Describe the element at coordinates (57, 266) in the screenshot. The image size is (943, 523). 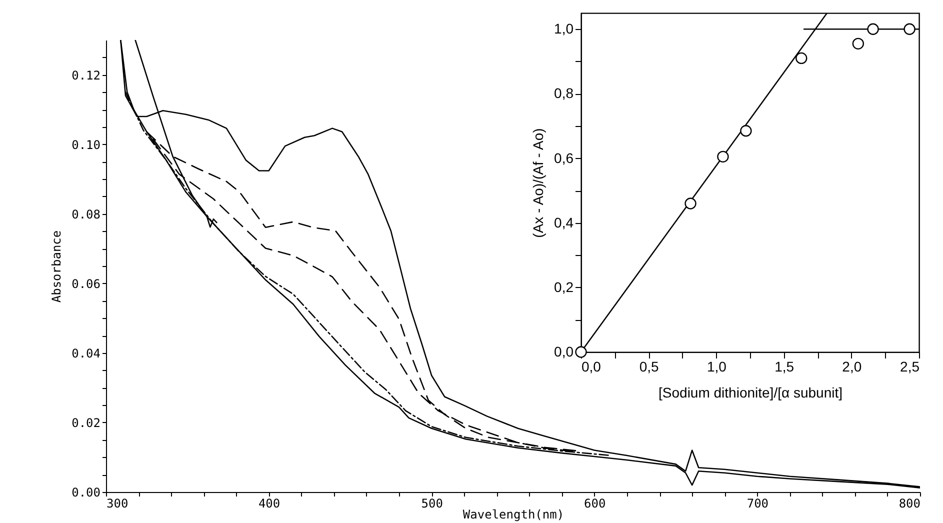
I see `y-axis-title: Absorbance` at that location.